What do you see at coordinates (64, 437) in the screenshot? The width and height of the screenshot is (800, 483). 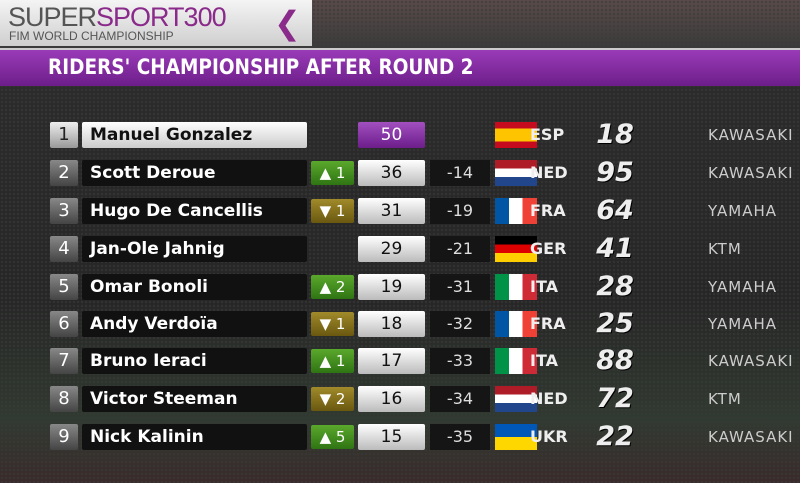 I see `position: 9` at bounding box center [64, 437].